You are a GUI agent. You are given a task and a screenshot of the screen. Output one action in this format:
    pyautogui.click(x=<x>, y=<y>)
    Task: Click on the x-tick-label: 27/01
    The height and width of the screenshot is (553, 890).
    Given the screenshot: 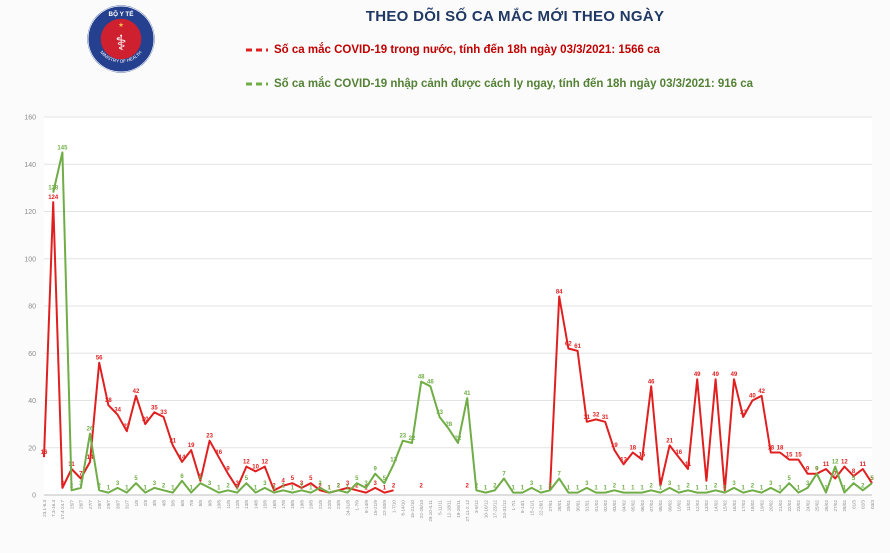 What is the action you would take?
    pyautogui.click(x=550, y=506)
    